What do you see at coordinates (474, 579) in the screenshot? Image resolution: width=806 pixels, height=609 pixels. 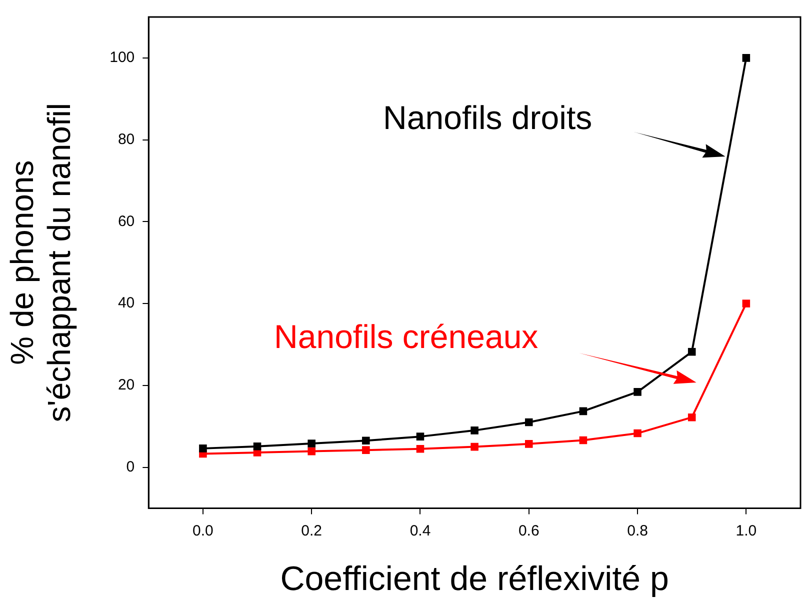 I see `x-axis-title: Coefficient de réflexivité p` at bounding box center [474, 579].